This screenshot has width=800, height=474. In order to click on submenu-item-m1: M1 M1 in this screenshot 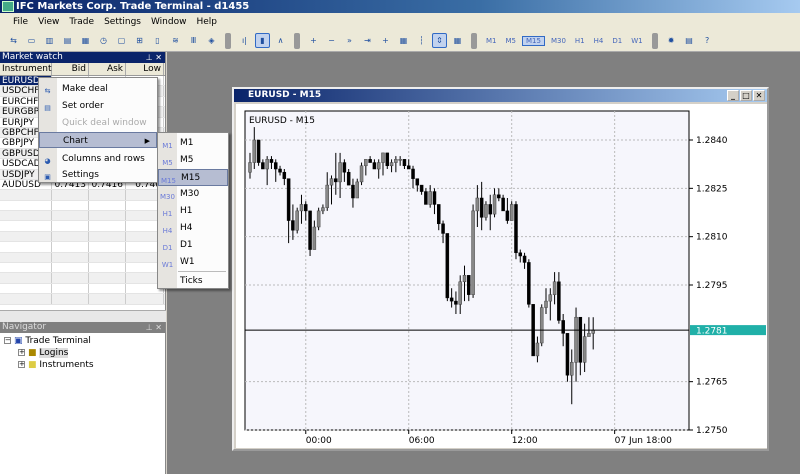, I will do `click(193, 143)`.